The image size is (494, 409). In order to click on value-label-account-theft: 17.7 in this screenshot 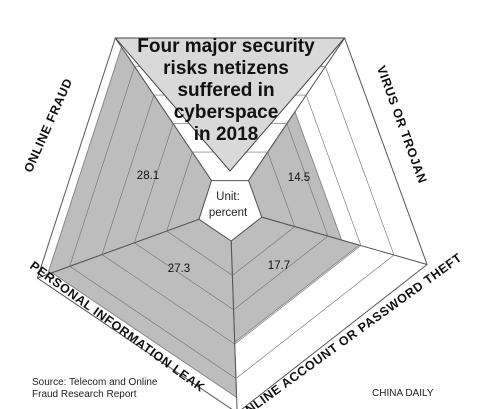, I will do `click(279, 266)`.